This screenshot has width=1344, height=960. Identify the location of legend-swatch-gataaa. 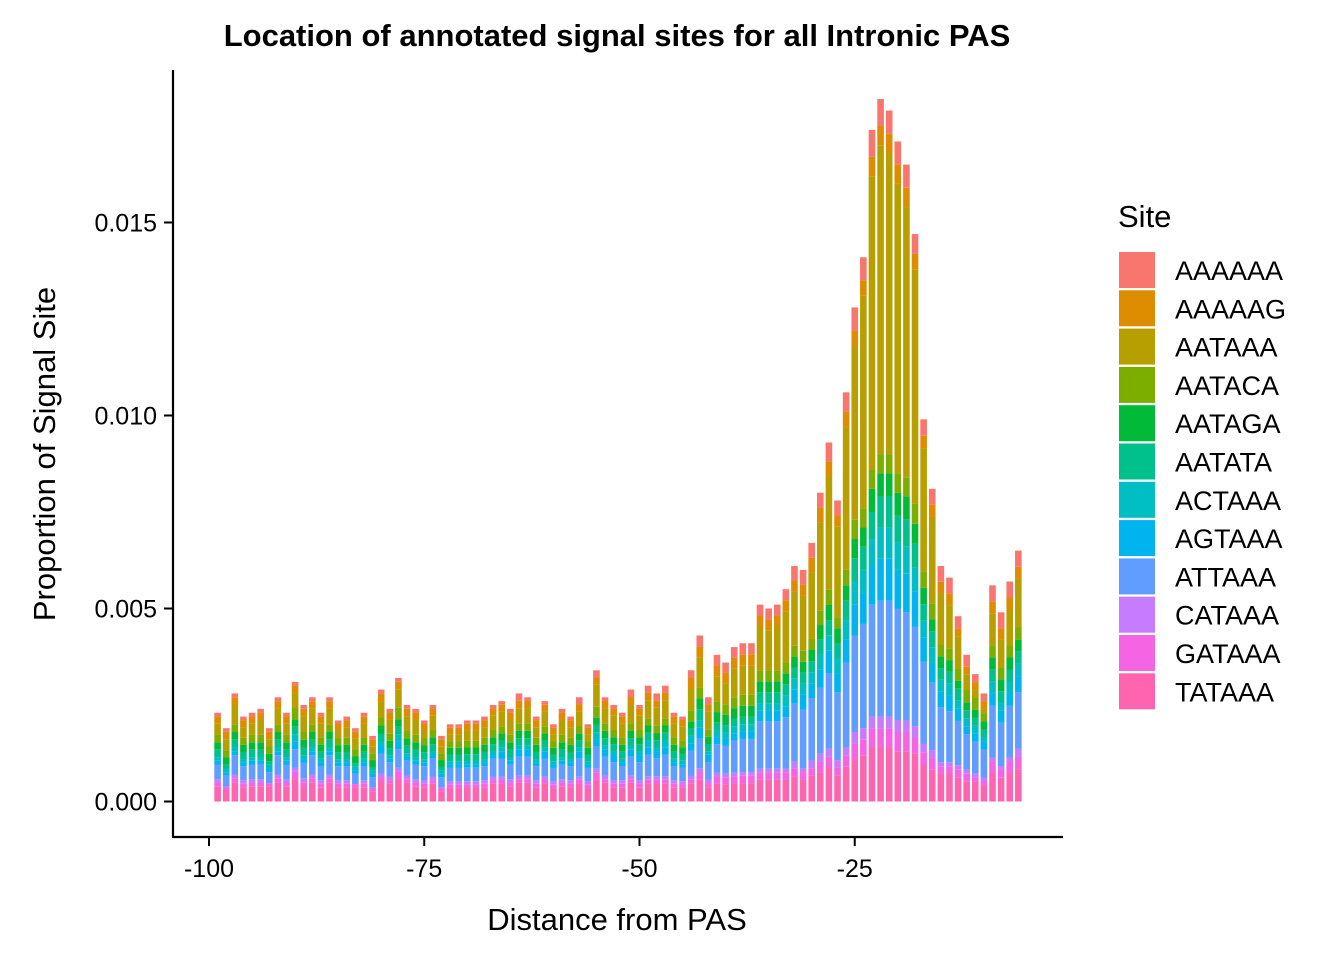
(1137, 653).